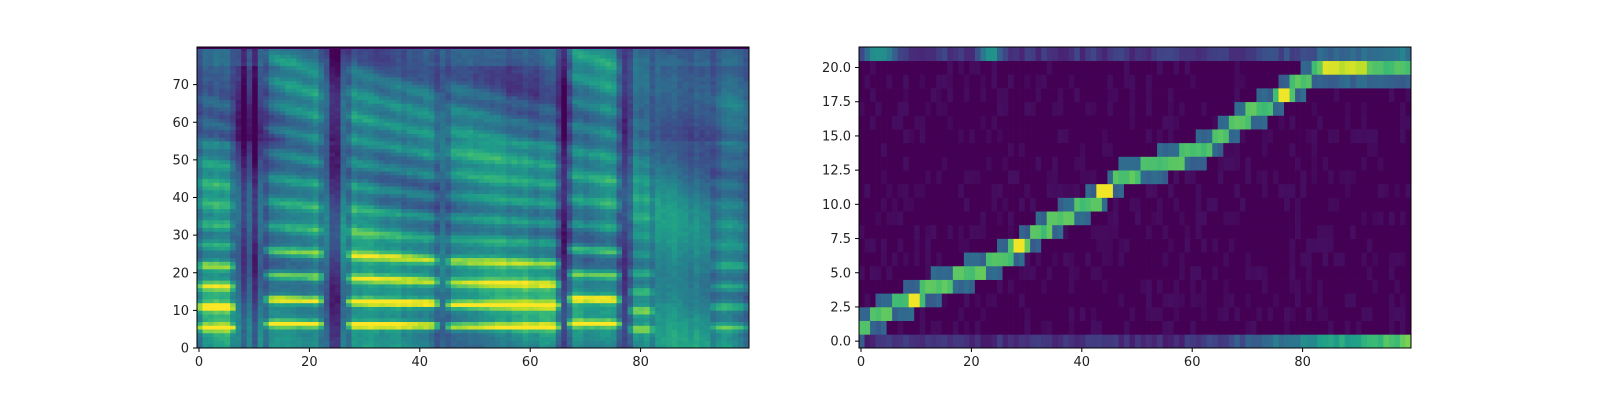 The width and height of the screenshot is (1600, 400). I want to click on spectrogram-y-axis: 0 10 20 30 40 50 60 70, so click(184, 217).